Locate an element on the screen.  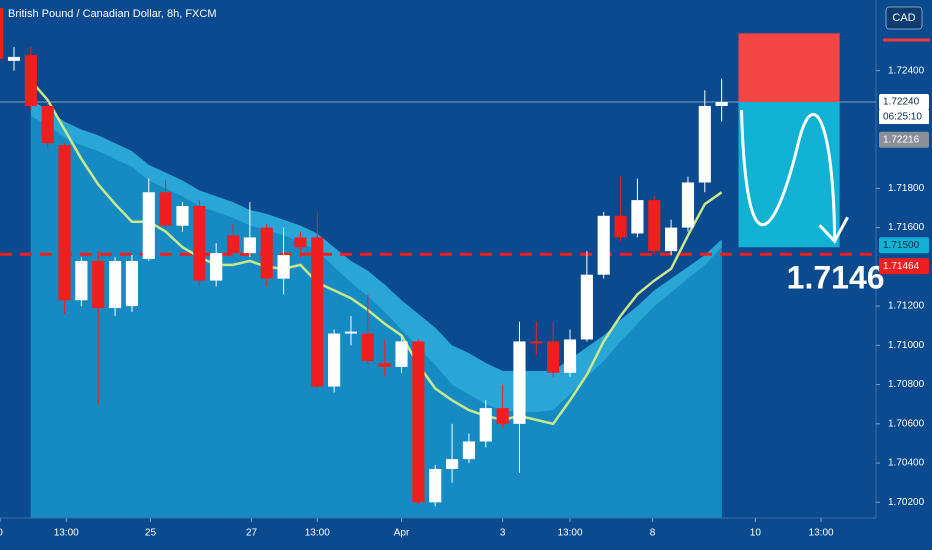
y-tick-label: 1.70800 is located at coordinates (906, 384).